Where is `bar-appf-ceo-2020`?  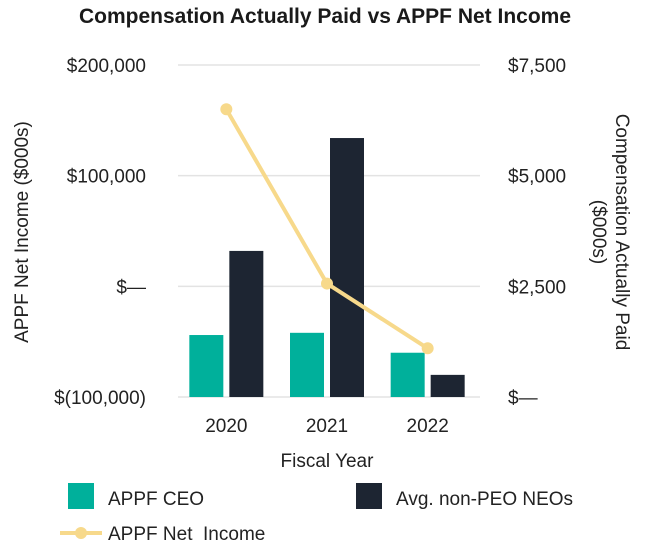 bar-appf-ceo-2020 is located at coordinates (206, 366).